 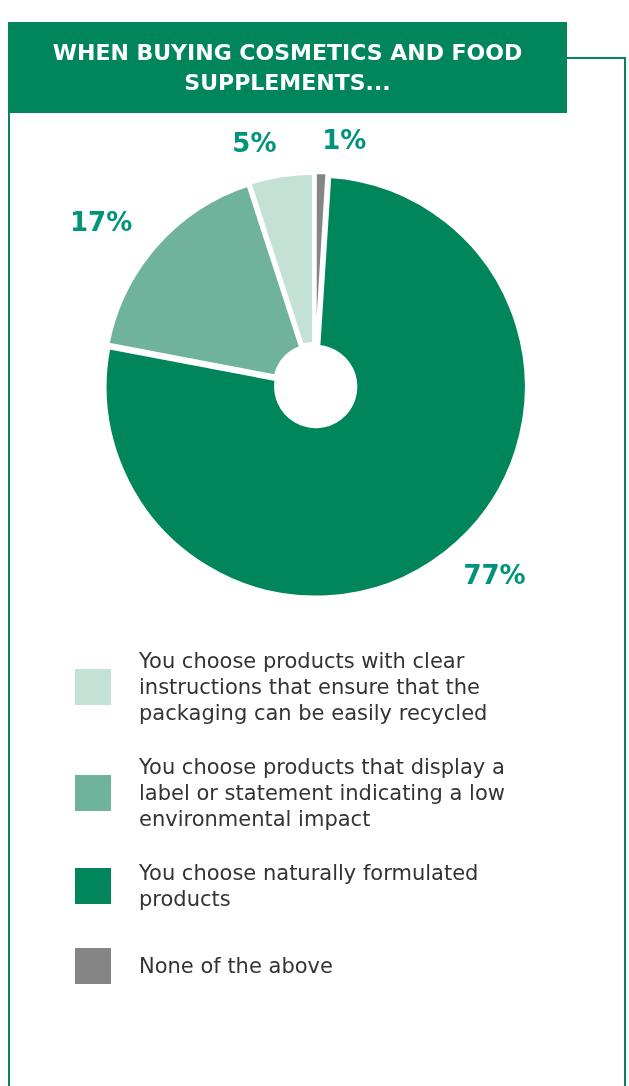 What do you see at coordinates (494, 574) in the screenshot?
I see `data-label: 77%` at bounding box center [494, 574].